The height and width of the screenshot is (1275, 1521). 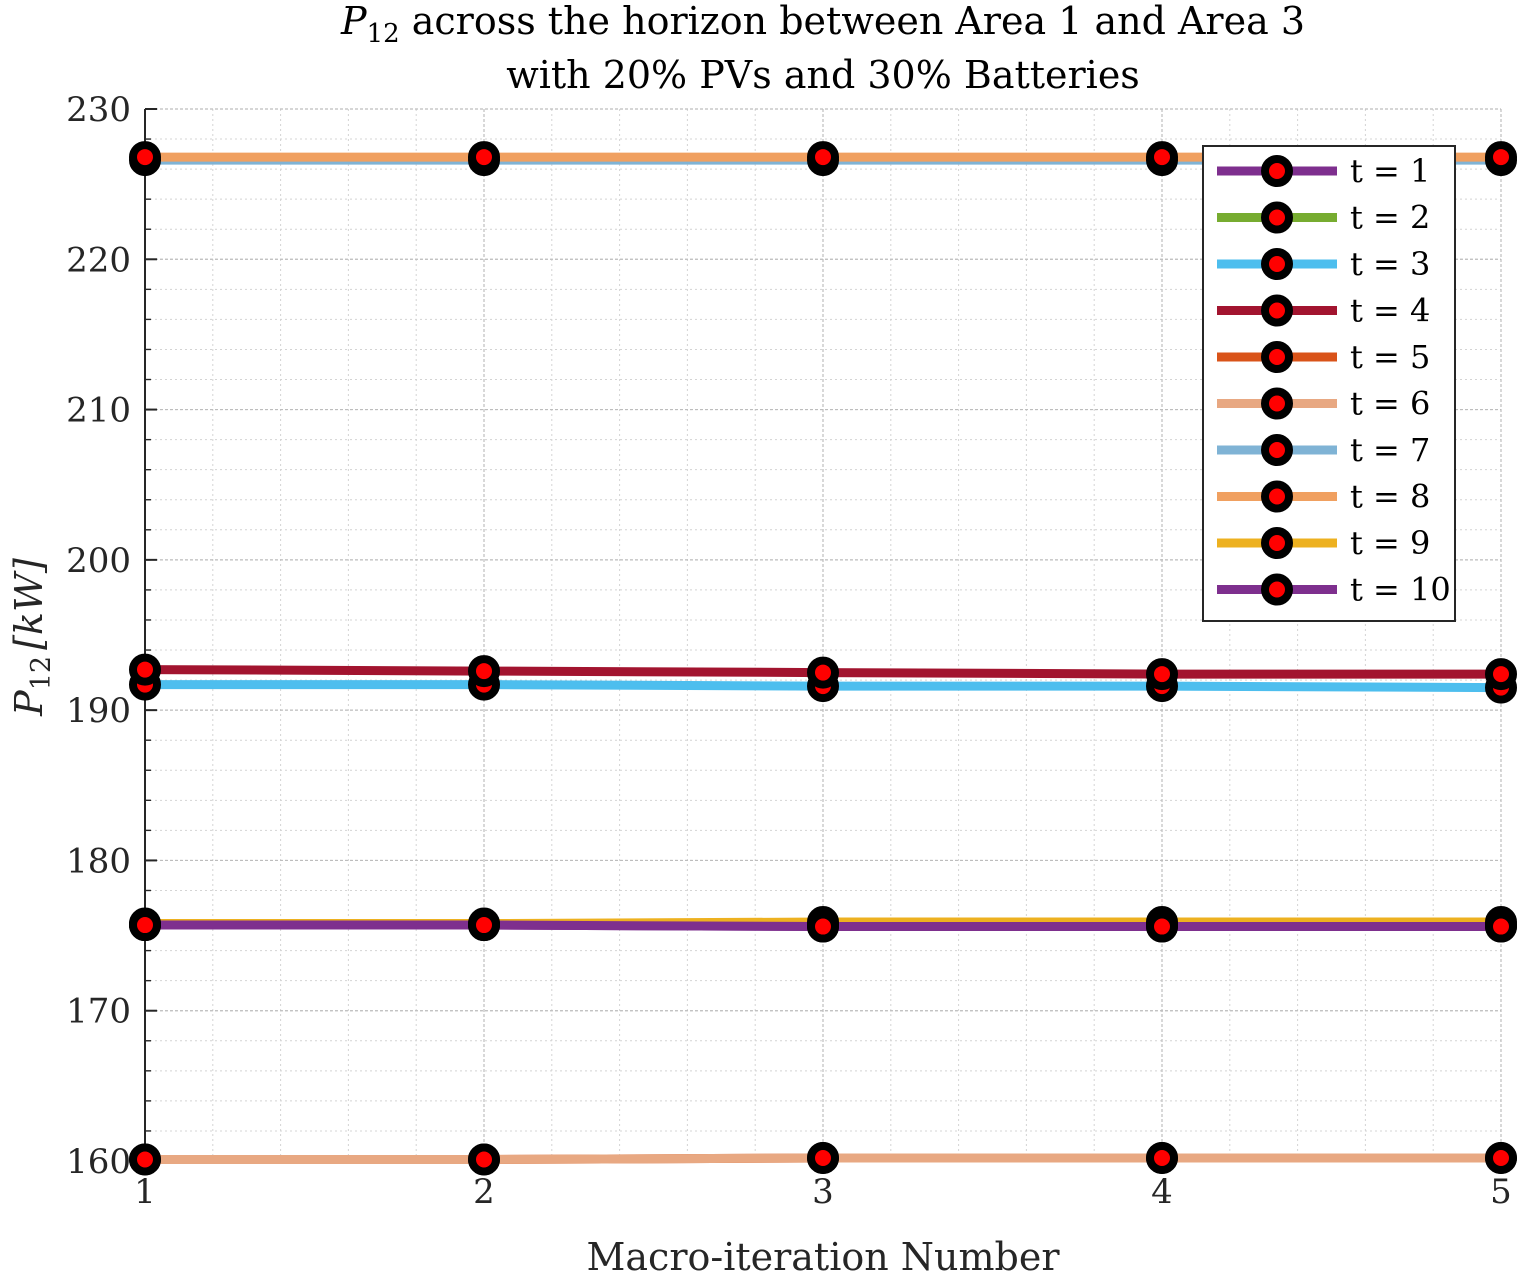 What do you see at coordinates (98, 1012) in the screenshot?
I see `y-tick-label: 170` at bounding box center [98, 1012].